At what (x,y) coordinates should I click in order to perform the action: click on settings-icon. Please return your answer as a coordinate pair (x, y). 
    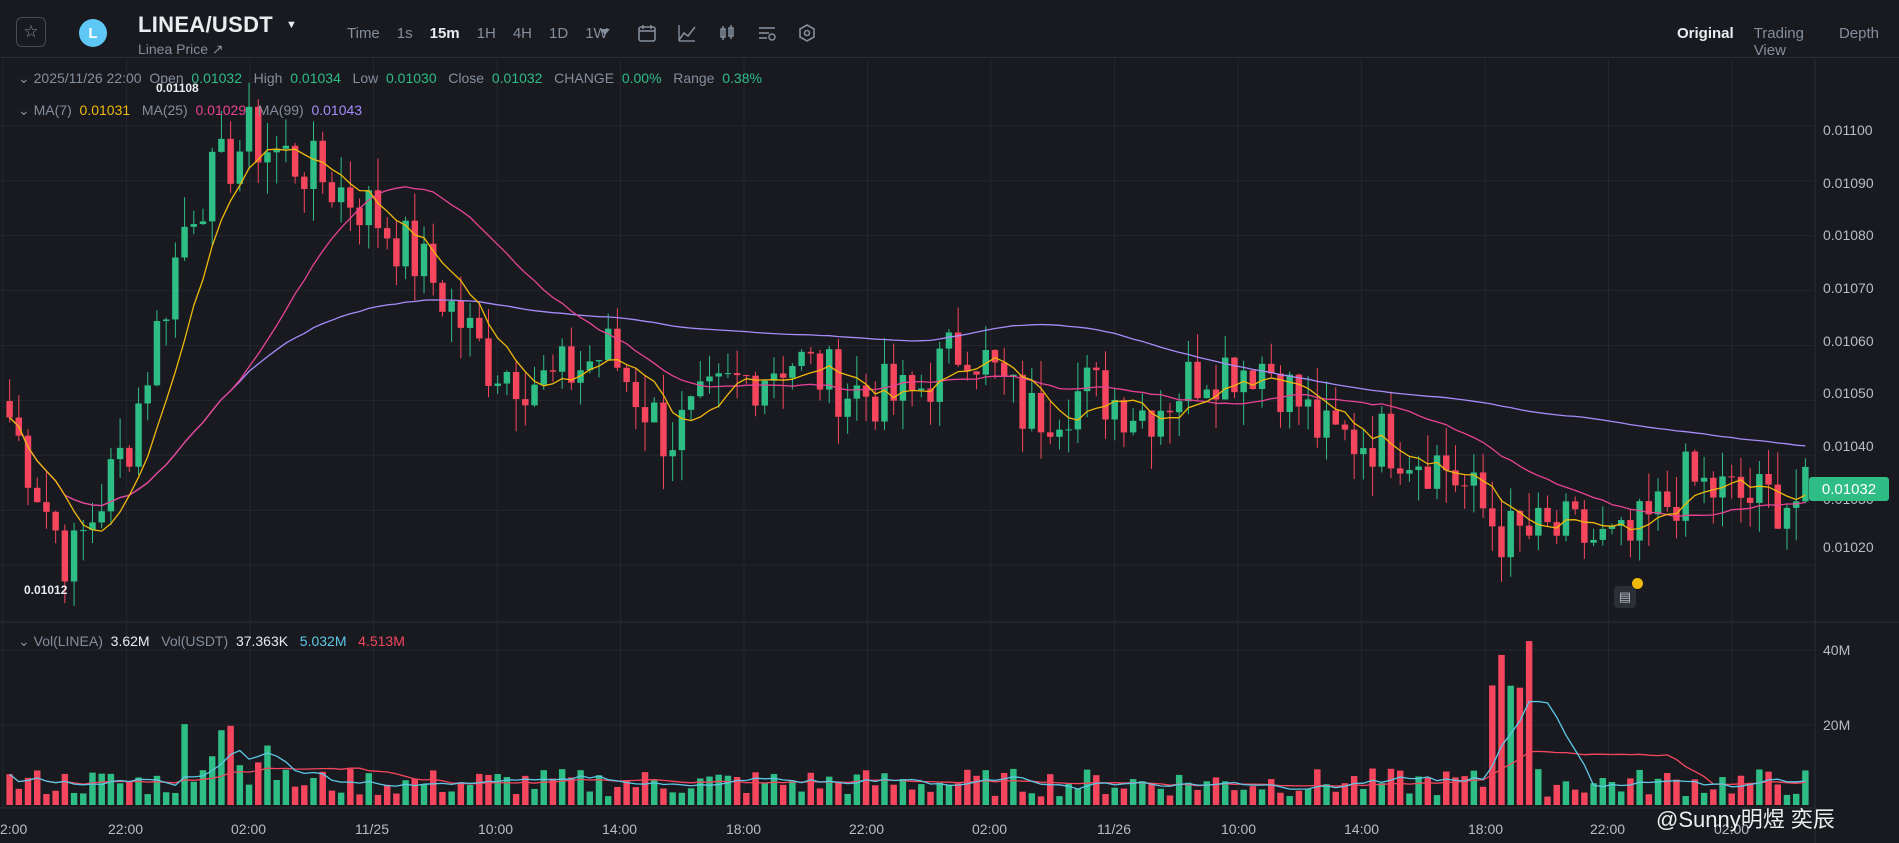
    Looking at the image, I should click on (807, 33).